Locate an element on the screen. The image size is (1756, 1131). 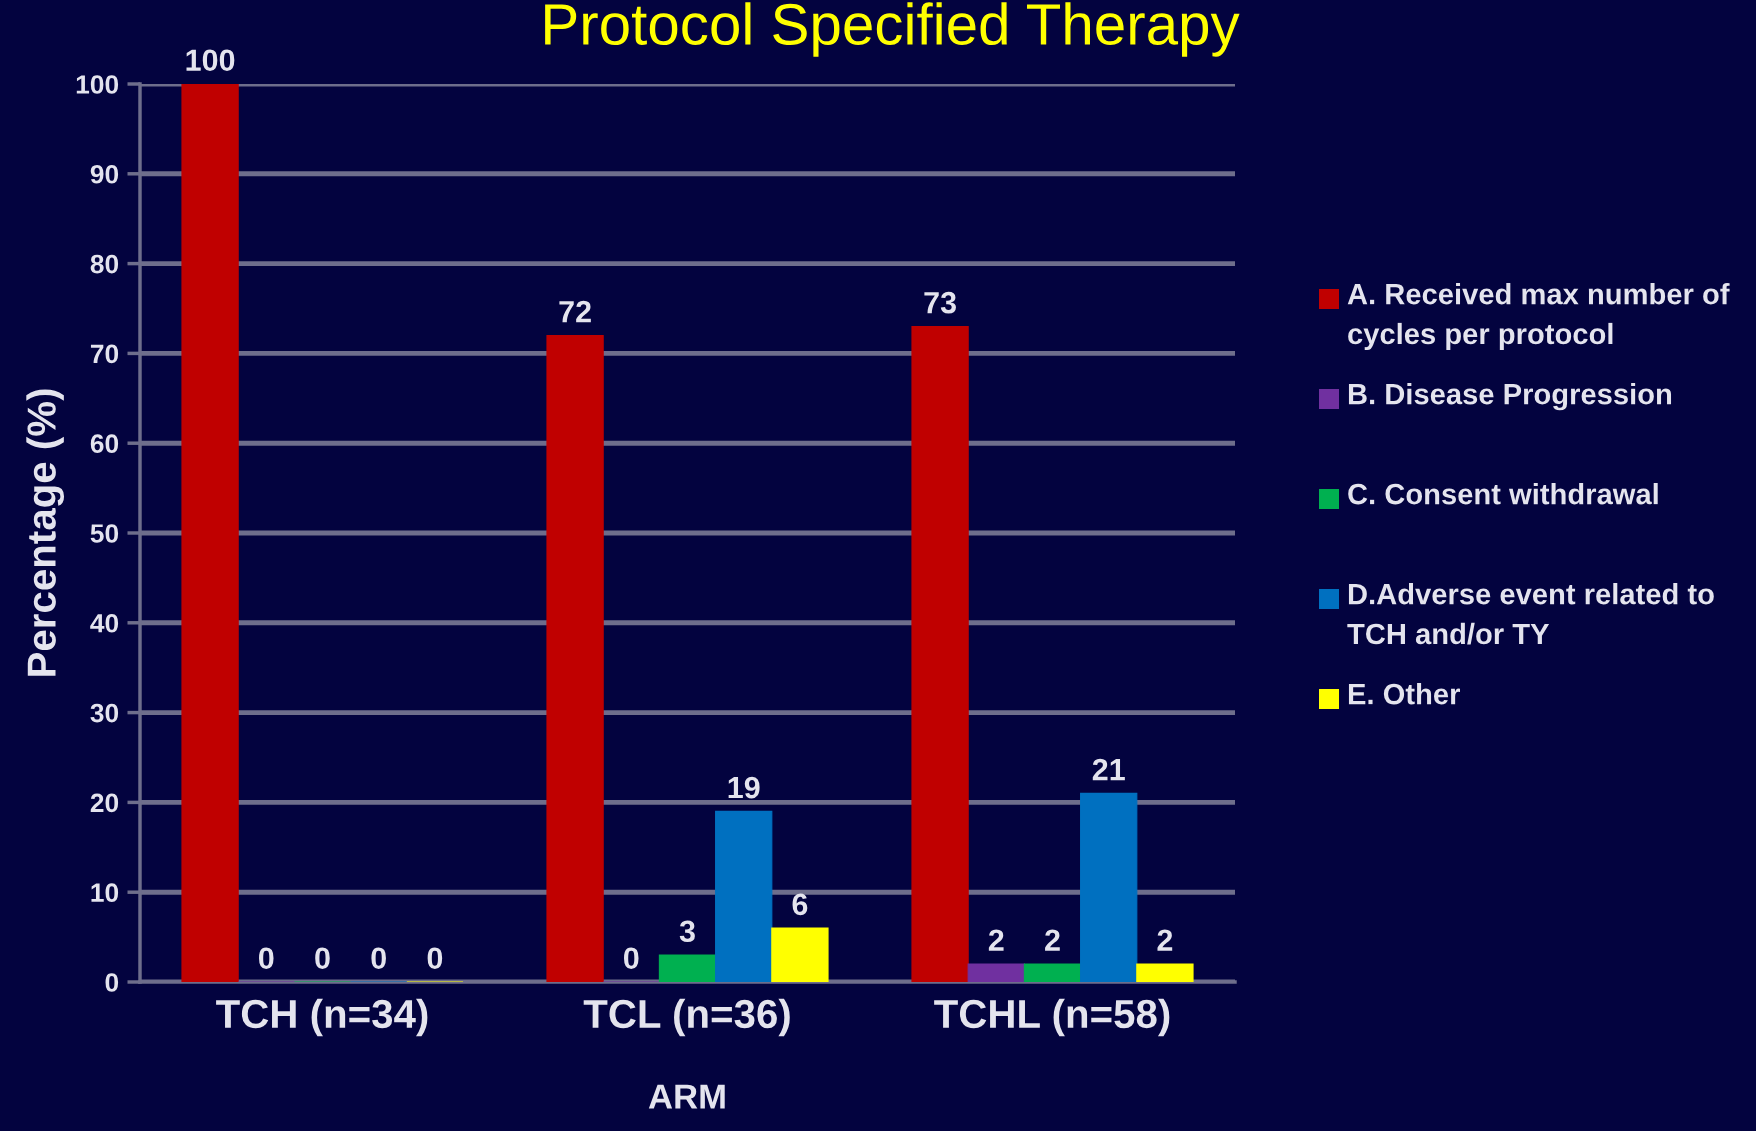
y-tick-label: 30 is located at coordinates (104, 713).